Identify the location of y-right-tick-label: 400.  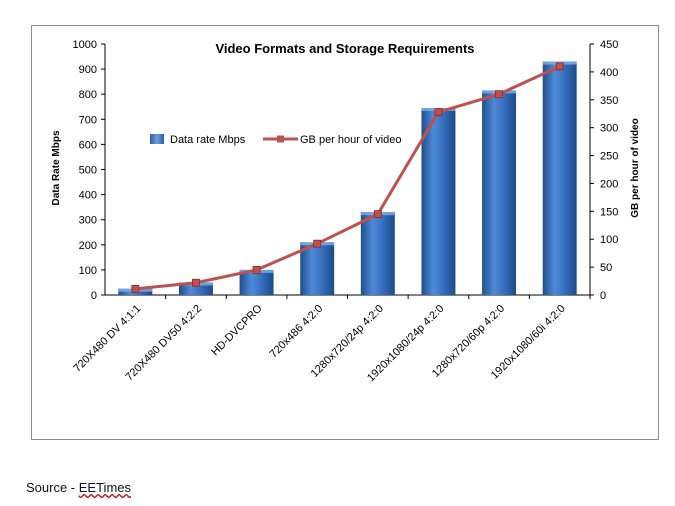
(609, 73).